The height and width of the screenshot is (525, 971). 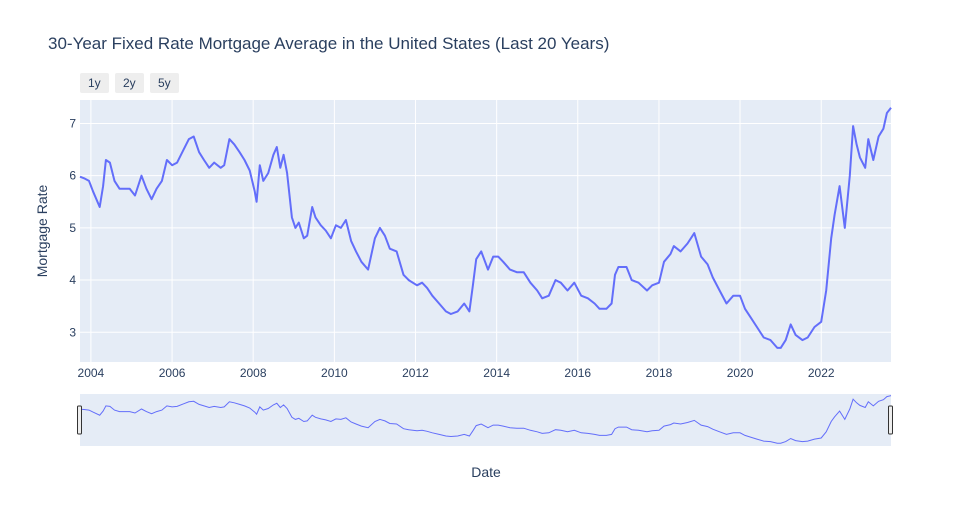 What do you see at coordinates (94, 83) in the screenshot?
I see `range-button-1y: 1y` at bounding box center [94, 83].